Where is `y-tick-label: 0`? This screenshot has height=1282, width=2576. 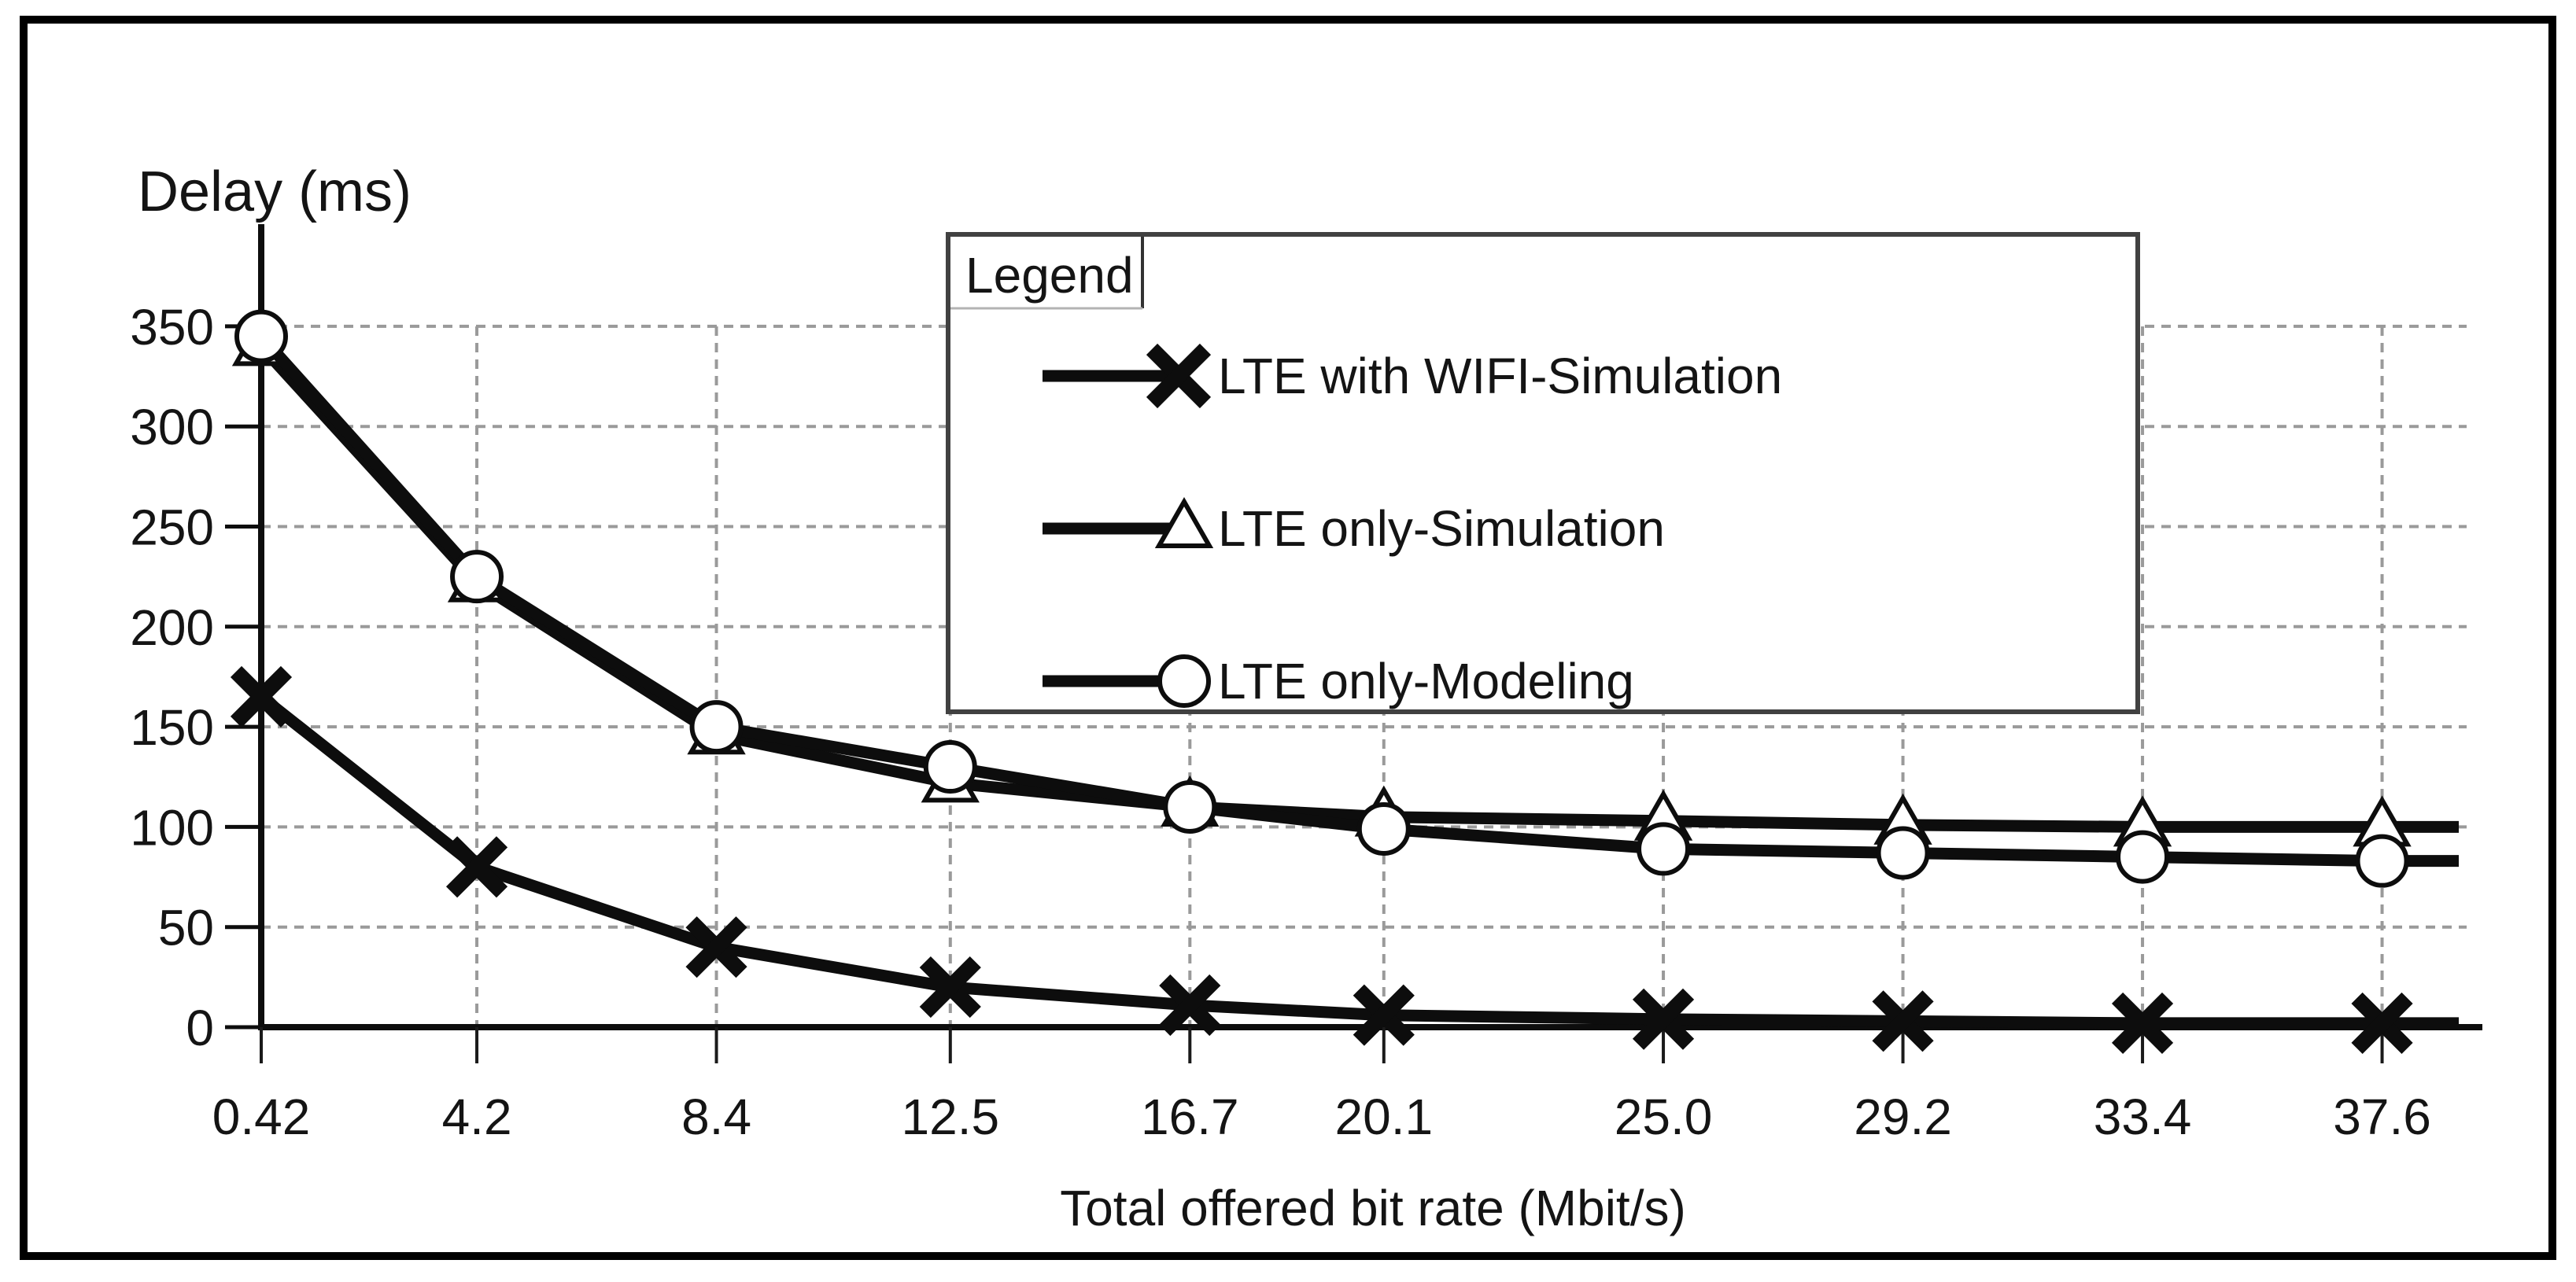
y-tick-label: 0 is located at coordinates (200, 1028).